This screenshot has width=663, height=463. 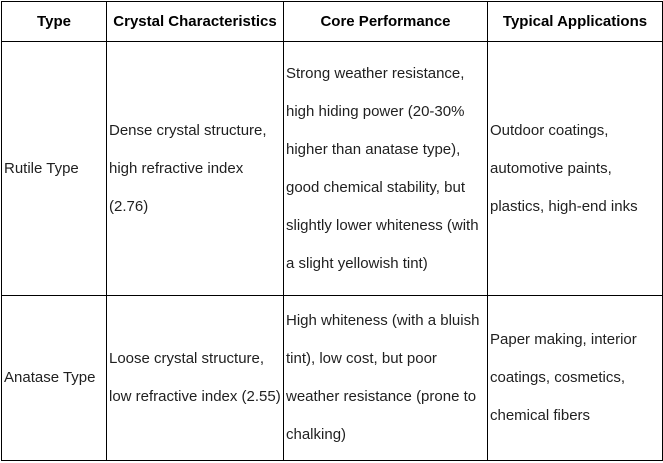 What do you see at coordinates (575, 21) in the screenshot?
I see `column-header-typical-applications: Typical Applications` at bounding box center [575, 21].